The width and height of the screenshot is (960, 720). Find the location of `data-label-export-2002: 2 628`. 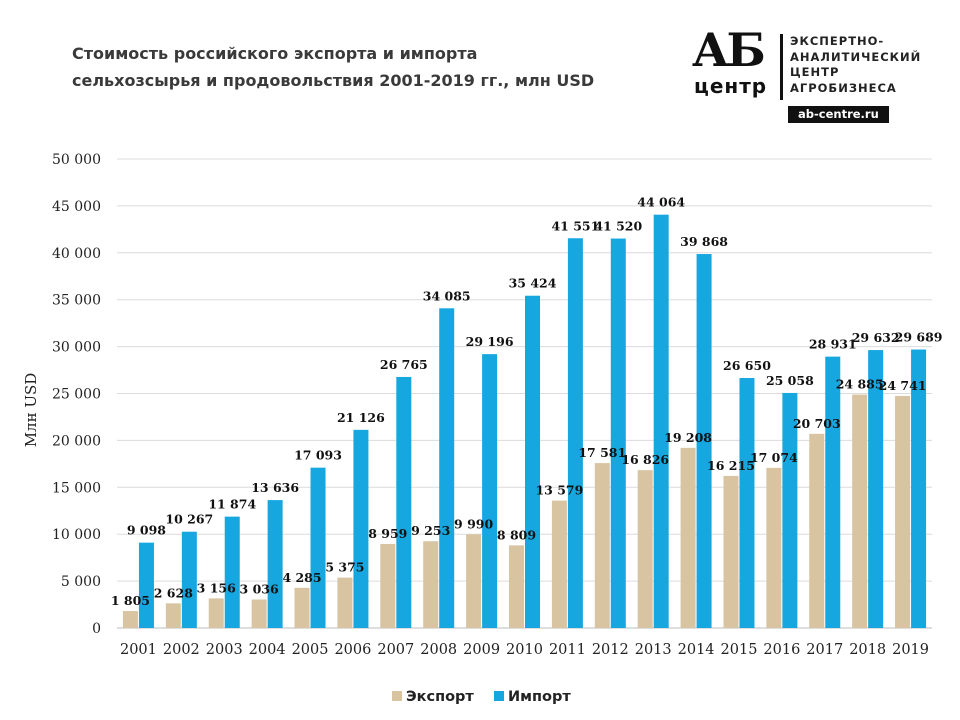

data-label-export-2002: 2 628 is located at coordinates (173, 592).